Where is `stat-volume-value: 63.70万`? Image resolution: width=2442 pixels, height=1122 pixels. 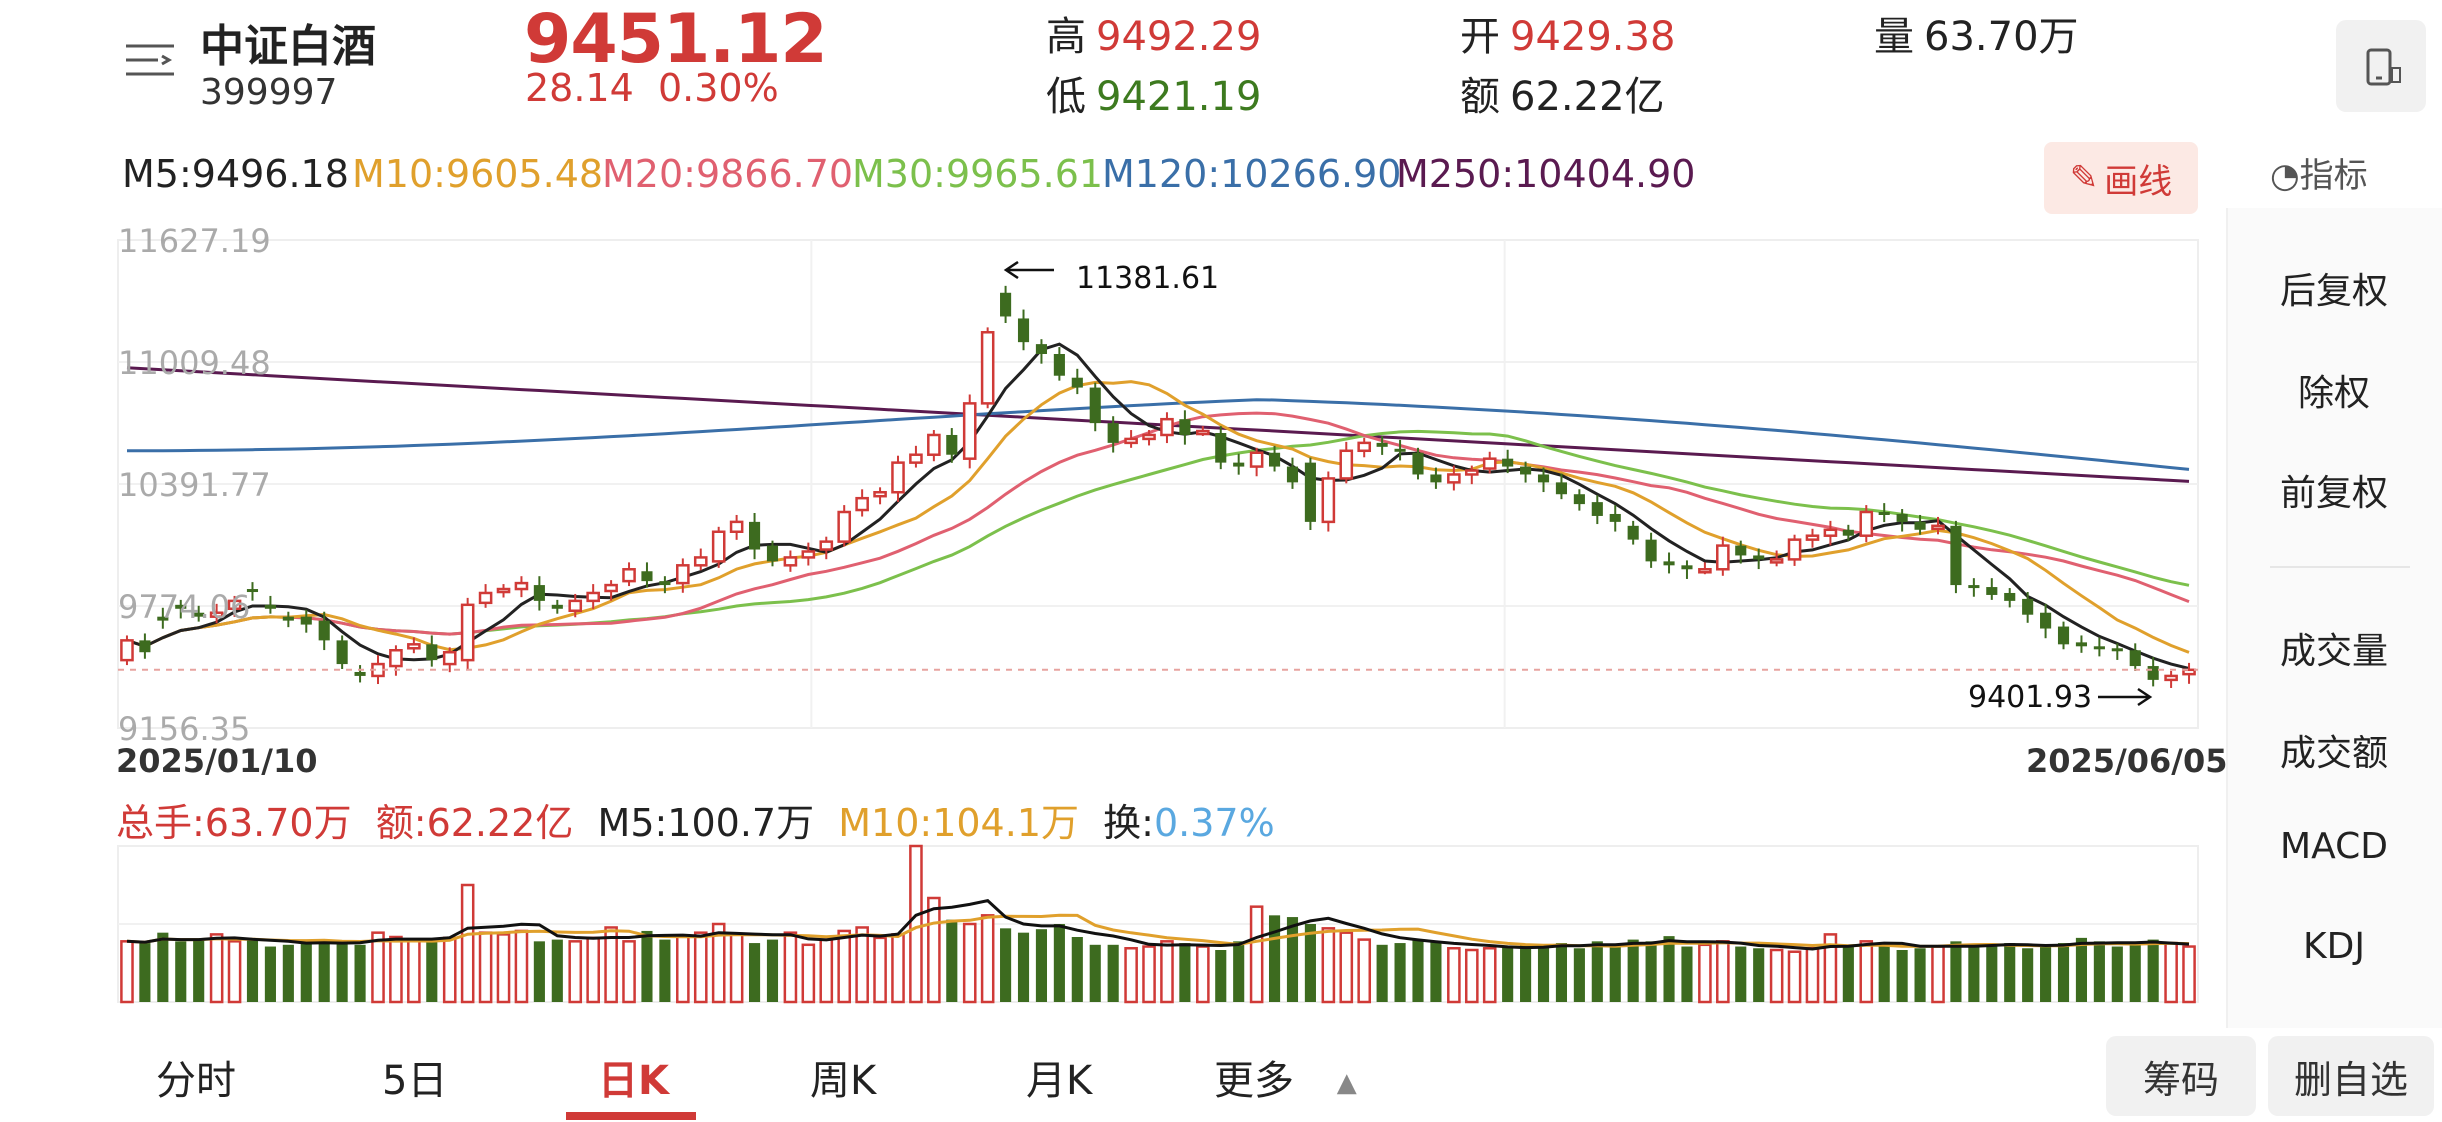
stat-volume-value: 63.70万 is located at coordinates (2001, 37).